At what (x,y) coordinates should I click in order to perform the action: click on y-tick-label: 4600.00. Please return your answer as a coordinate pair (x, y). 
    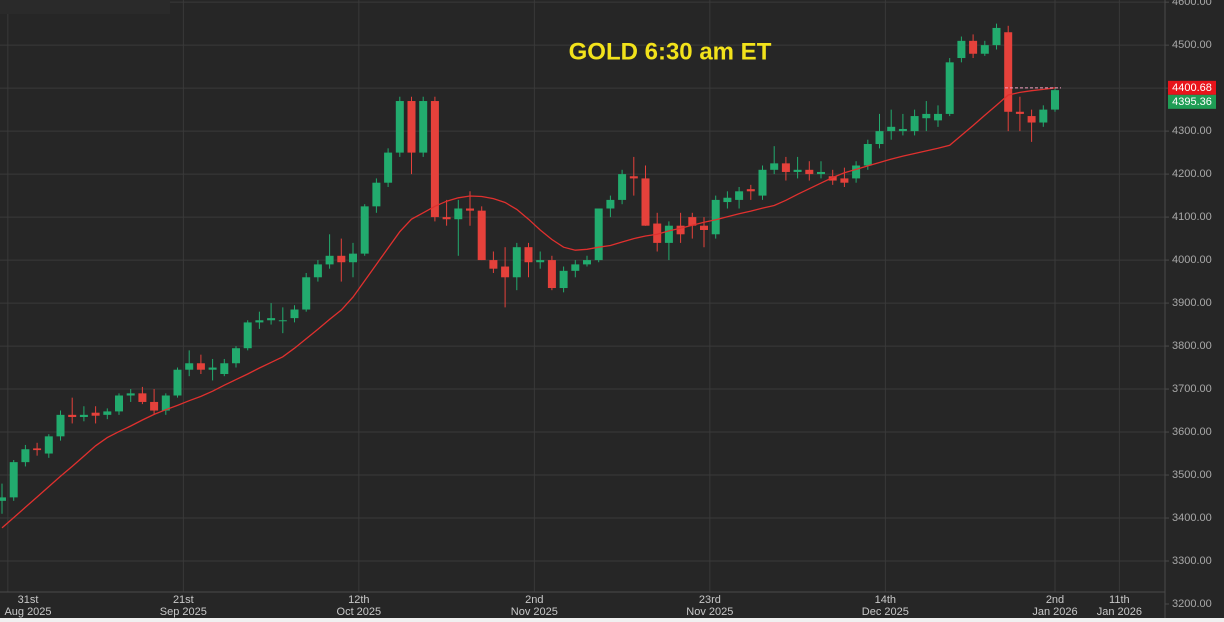
    Looking at the image, I should click on (1192, 4).